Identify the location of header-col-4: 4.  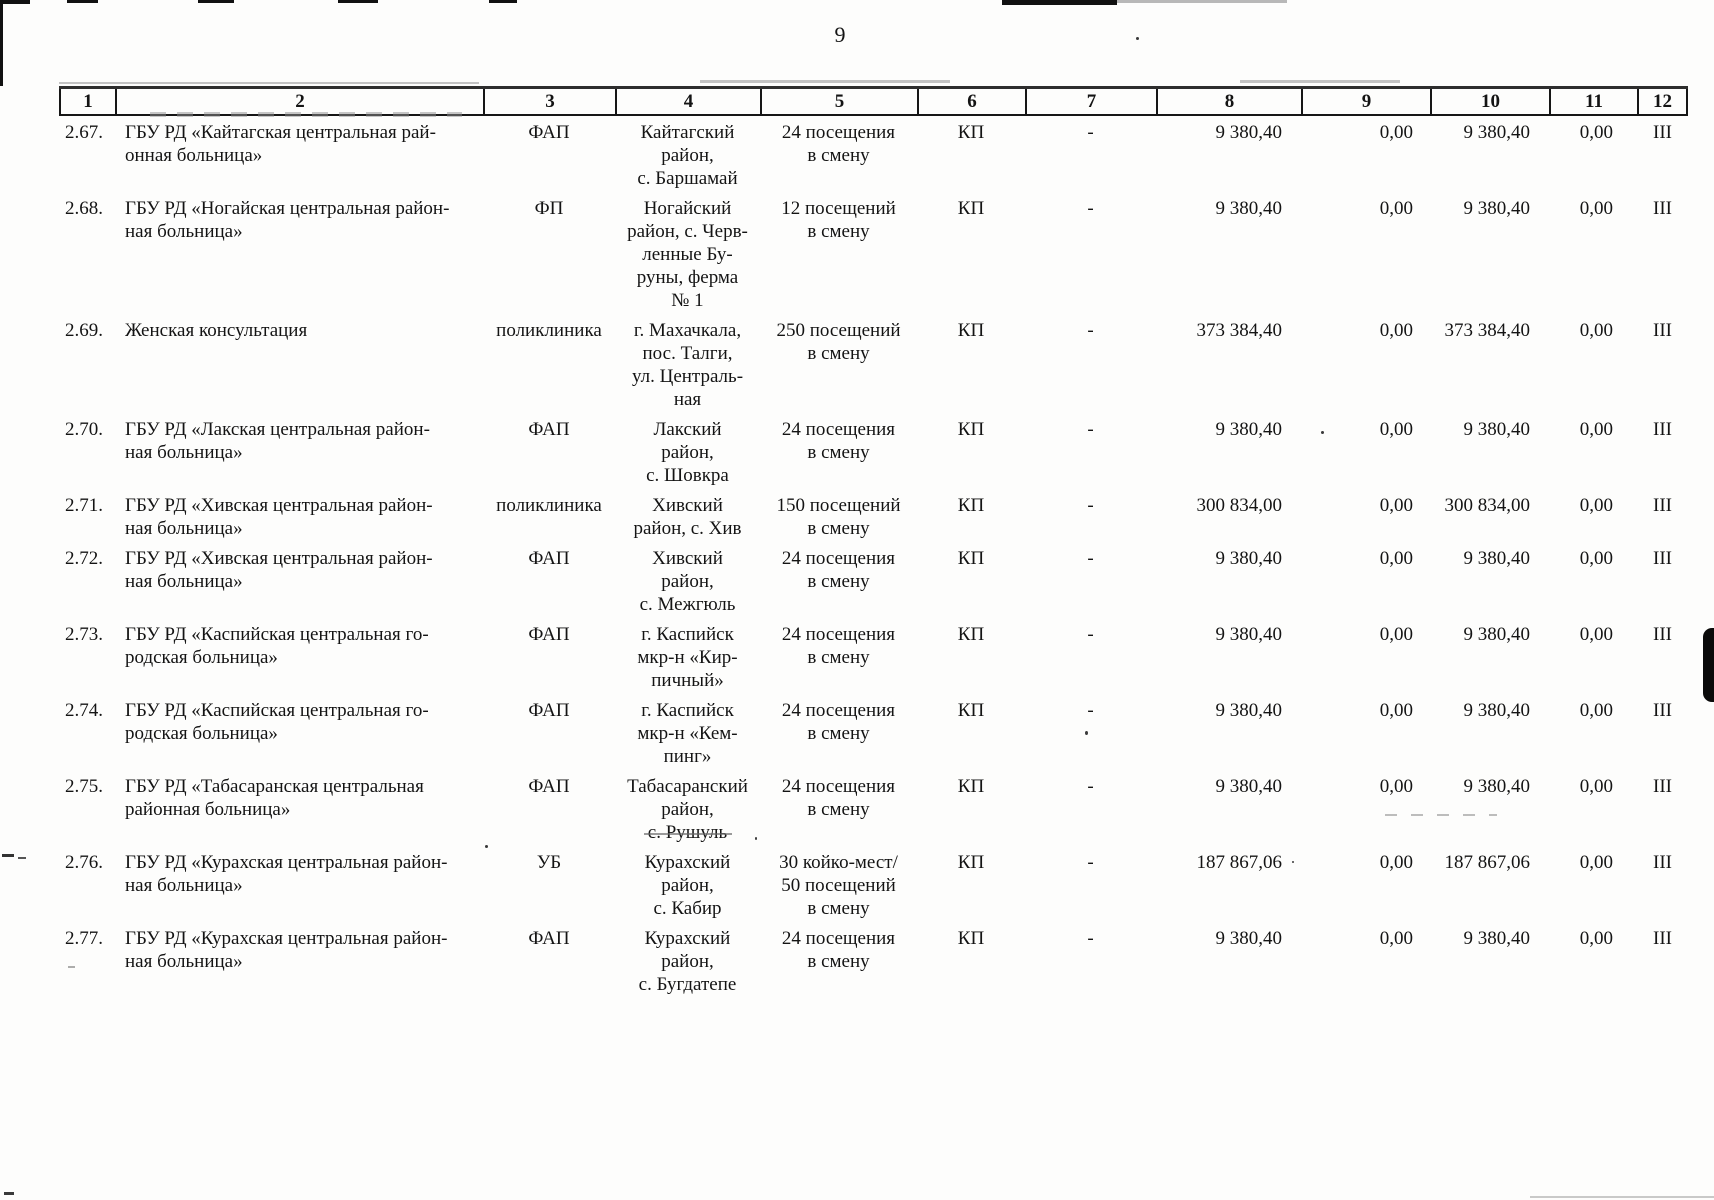
(687, 101).